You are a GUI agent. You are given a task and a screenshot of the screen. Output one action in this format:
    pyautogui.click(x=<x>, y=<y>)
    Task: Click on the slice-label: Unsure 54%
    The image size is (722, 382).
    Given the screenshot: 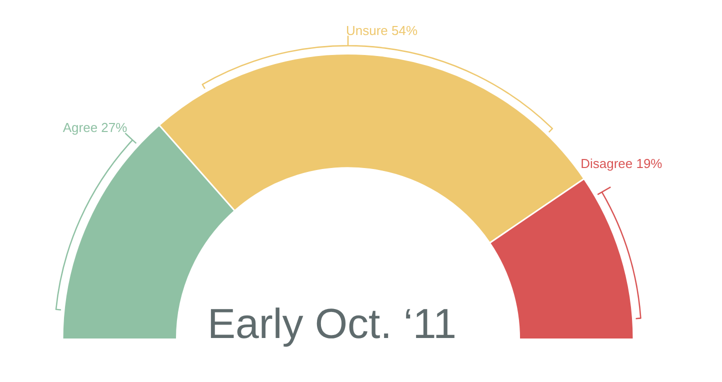 What is the action you would take?
    pyautogui.click(x=382, y=30)
    